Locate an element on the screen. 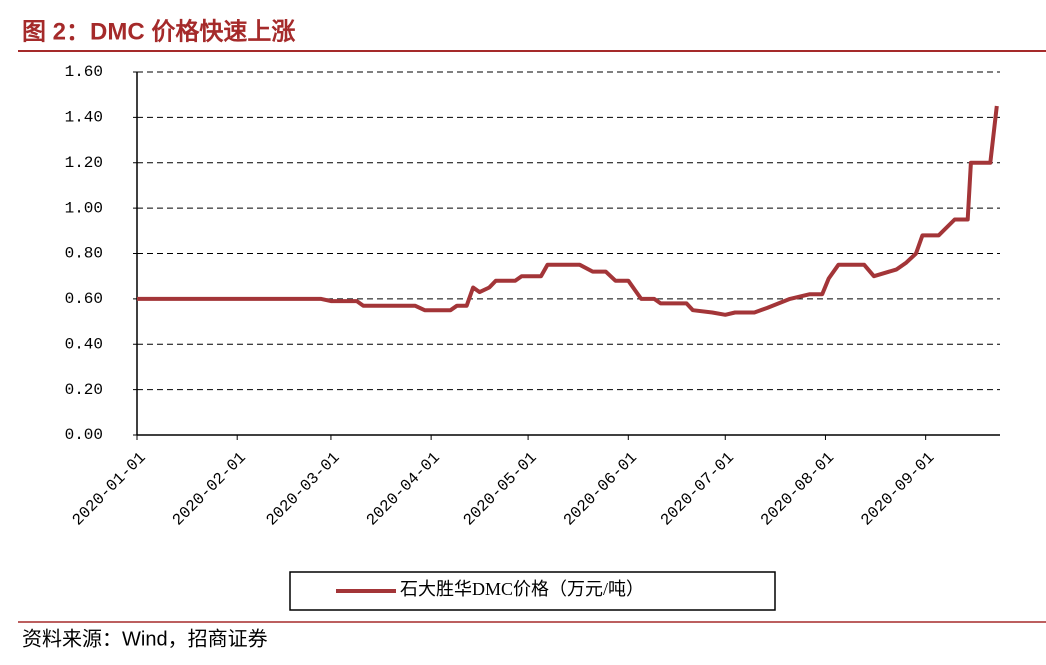  x-tick-label: 2020-05-01 is located at coordinates (500, 489).